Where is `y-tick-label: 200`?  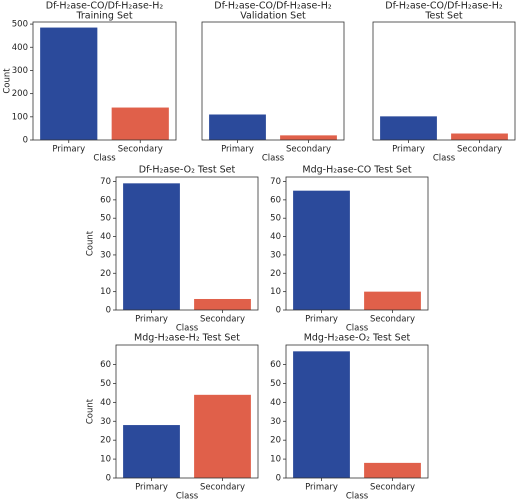
y-tick-label: 200 is located at coordinates (20, 94).